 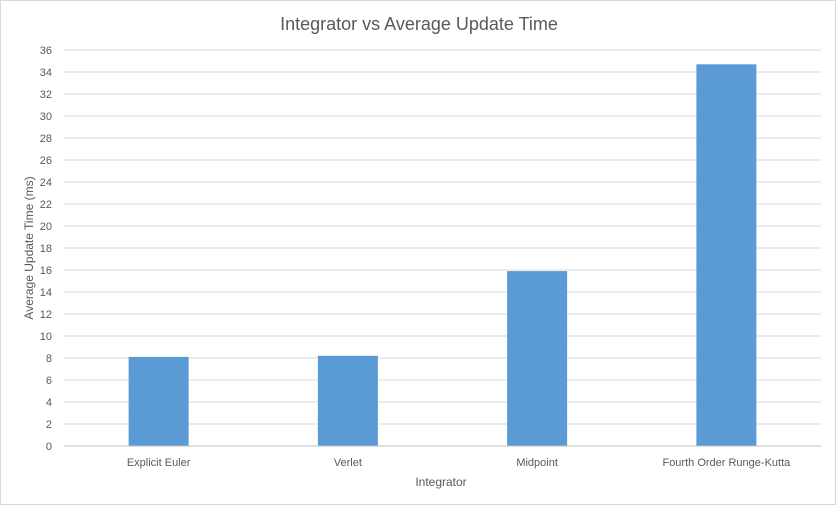 What do you see at coordinates (46, 337) in the screenshot?
I see `y-tick-label: 10` at bounding box center [46, 337].